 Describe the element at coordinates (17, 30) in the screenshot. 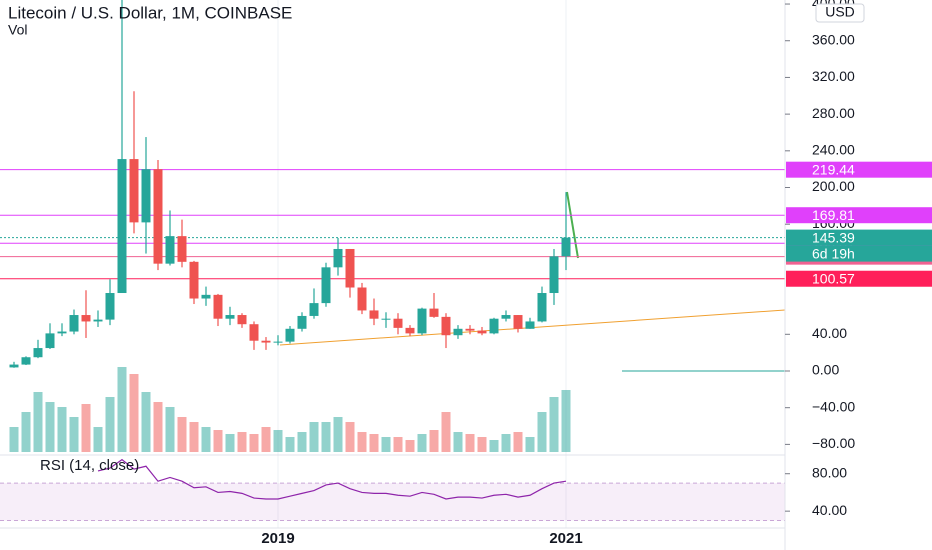

I see `volume-label: Vol` at that location.